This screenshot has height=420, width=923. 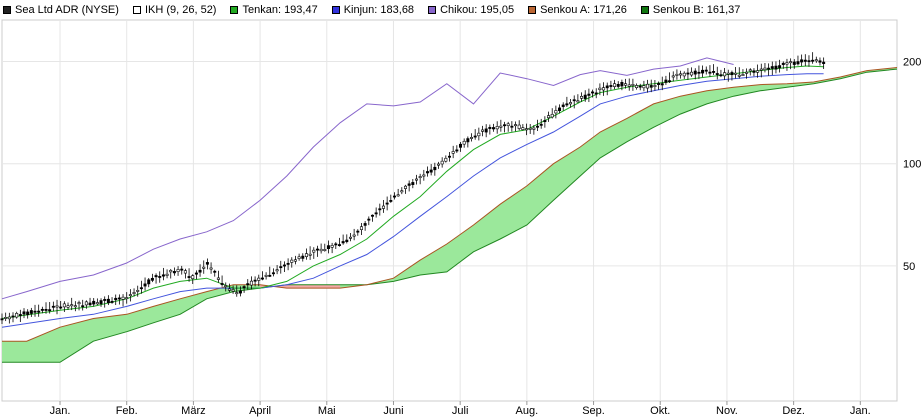 I want to click on x-tick-label: Okt., so click(x=660, y=411).